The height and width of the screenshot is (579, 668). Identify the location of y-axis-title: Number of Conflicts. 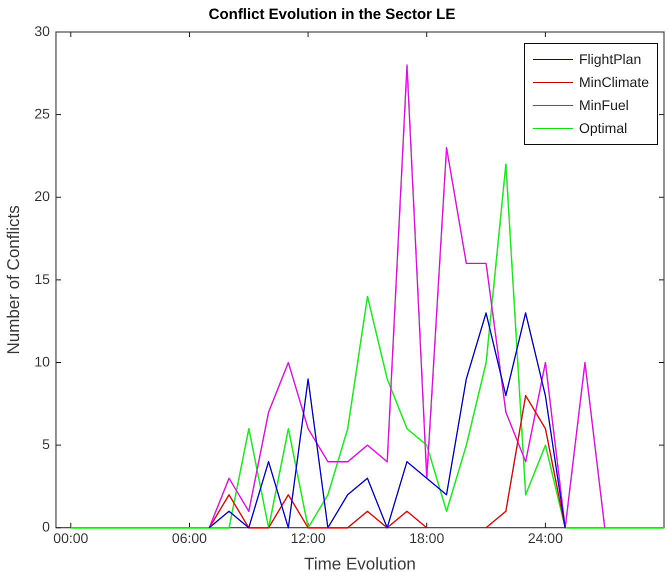
(13, 280).